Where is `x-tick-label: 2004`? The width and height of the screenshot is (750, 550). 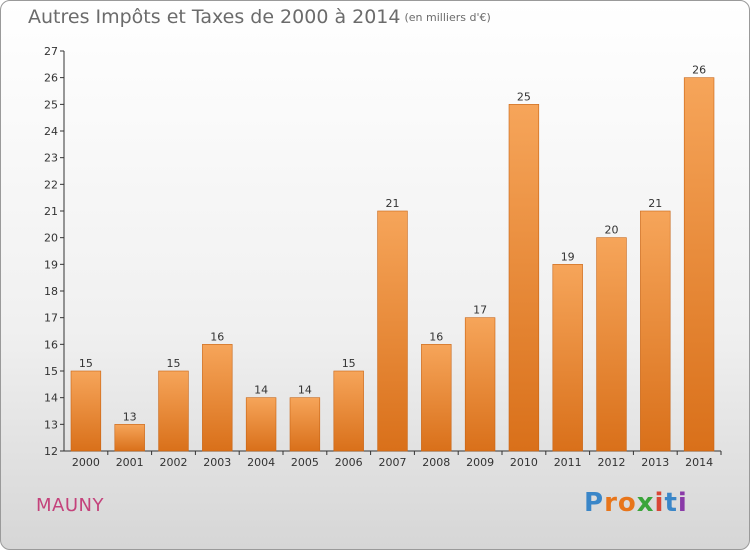
x-tick-label: 2004 is located at coordinates (261, 462).